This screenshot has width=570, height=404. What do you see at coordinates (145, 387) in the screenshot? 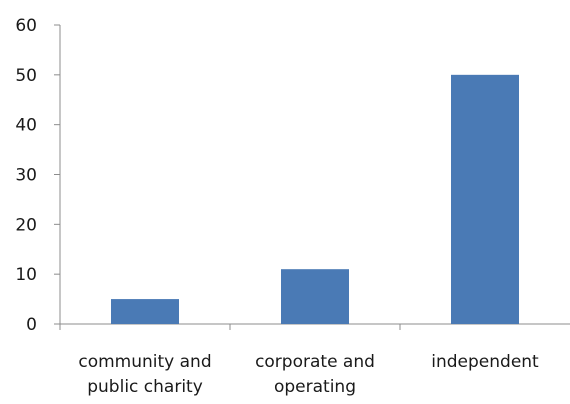
I see `x-tick-label-line: public charity` at bounding box center [145, 387].